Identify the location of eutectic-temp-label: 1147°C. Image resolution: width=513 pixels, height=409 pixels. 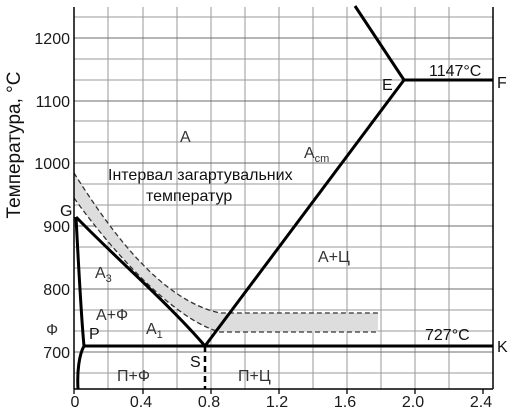
(455, 71).